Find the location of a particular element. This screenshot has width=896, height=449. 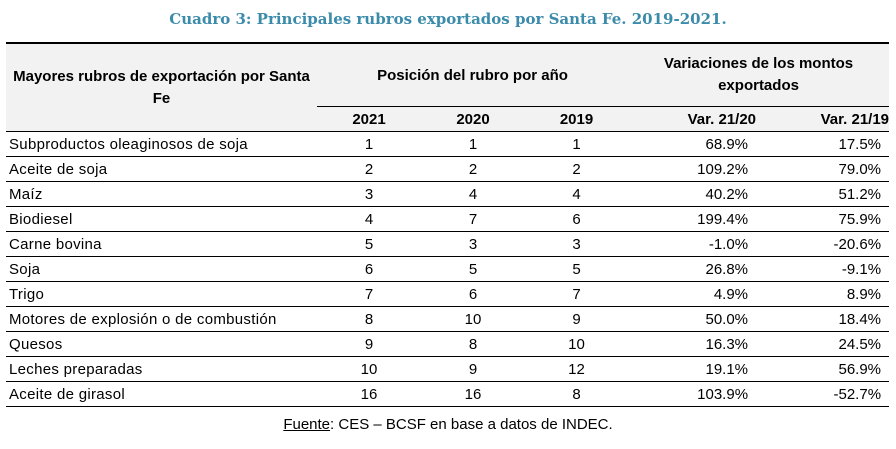

cell-rubro: Quesos is located at coordinates (161, 344).